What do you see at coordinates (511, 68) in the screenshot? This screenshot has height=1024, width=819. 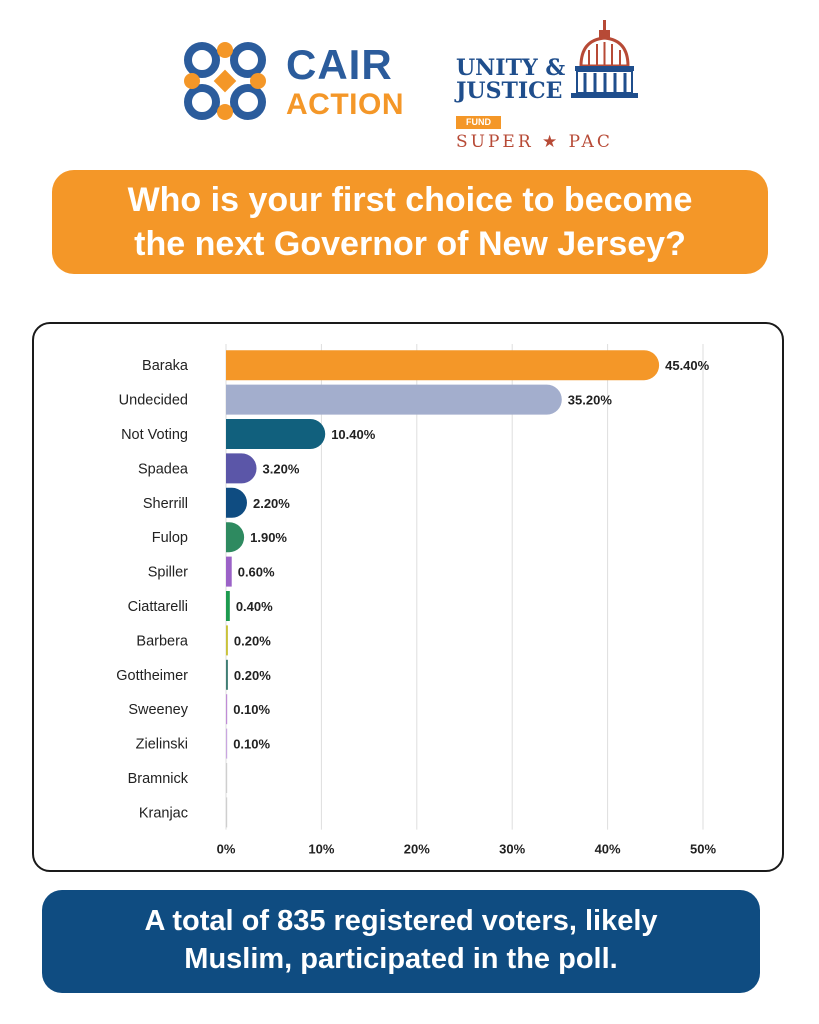 I see `unity-logo-line1: UNITY &` at bounding box center [511, 68].